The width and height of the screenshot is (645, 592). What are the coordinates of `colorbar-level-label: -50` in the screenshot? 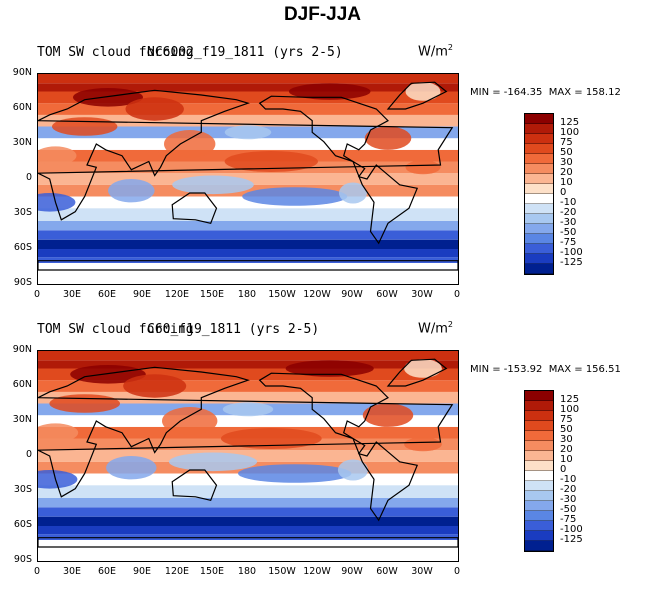 It's located at (568, 509).